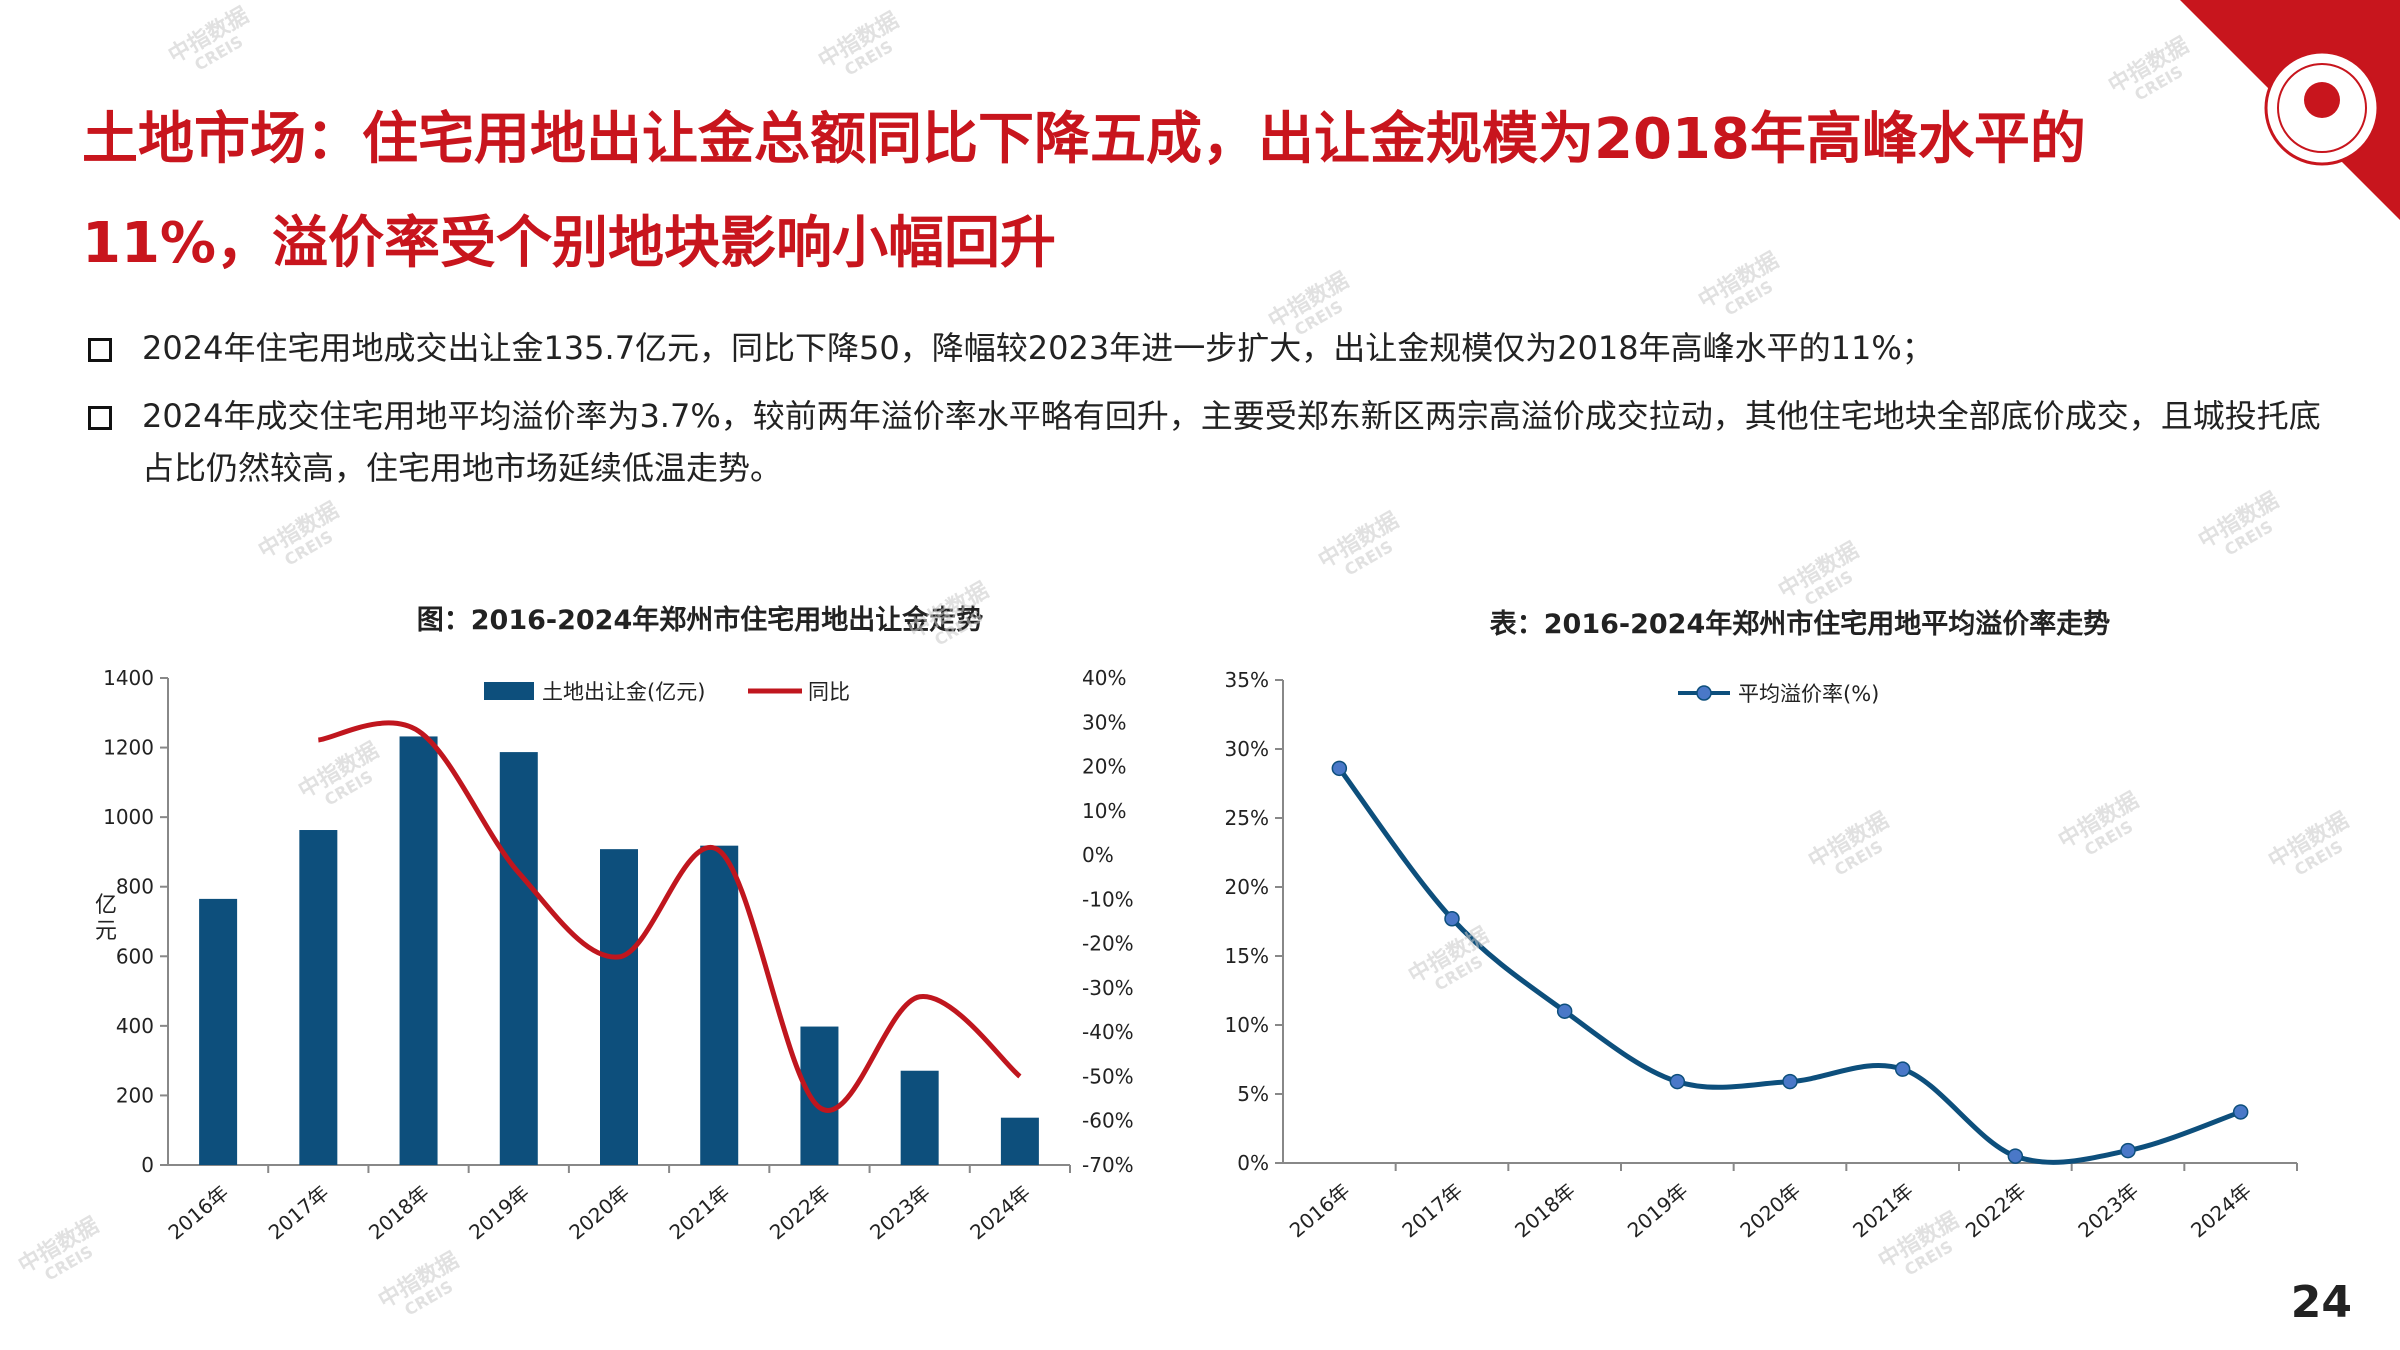 This screenshot has height=1350, width=2400. What do you see at coordinates (2108, 1210) in the screenshot?
I see `x-tick-label: 2023年` at bounding box center [2108, 1210].